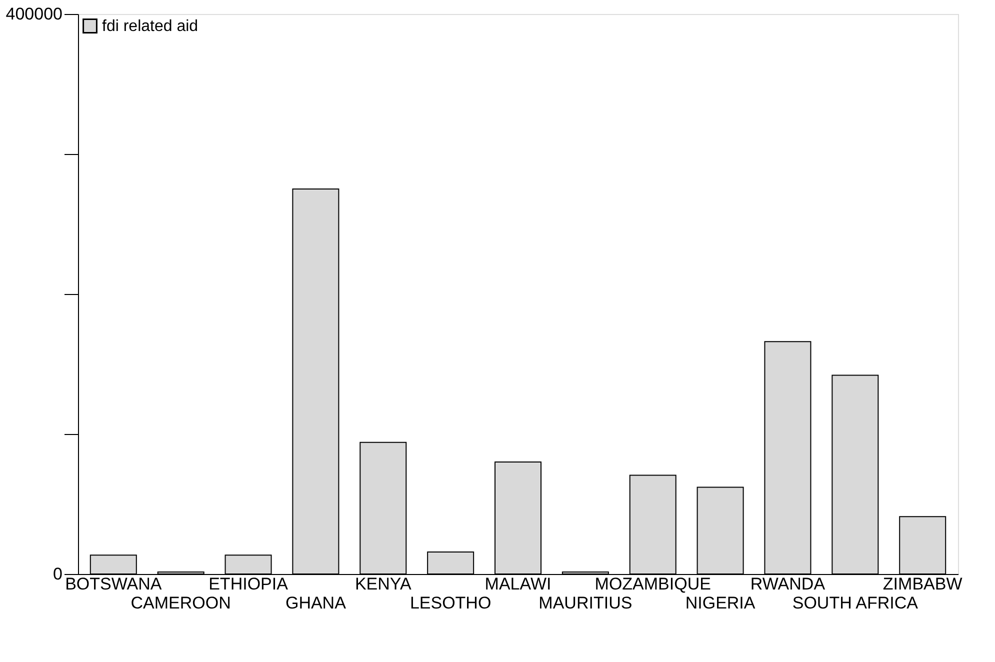 The height and width of the screenshot is (662, 995). What do you see at coordinates (113, 584) in the screenshot?
I see `x-tick-label: BOTSWANA` at bounding box center [113, 584].